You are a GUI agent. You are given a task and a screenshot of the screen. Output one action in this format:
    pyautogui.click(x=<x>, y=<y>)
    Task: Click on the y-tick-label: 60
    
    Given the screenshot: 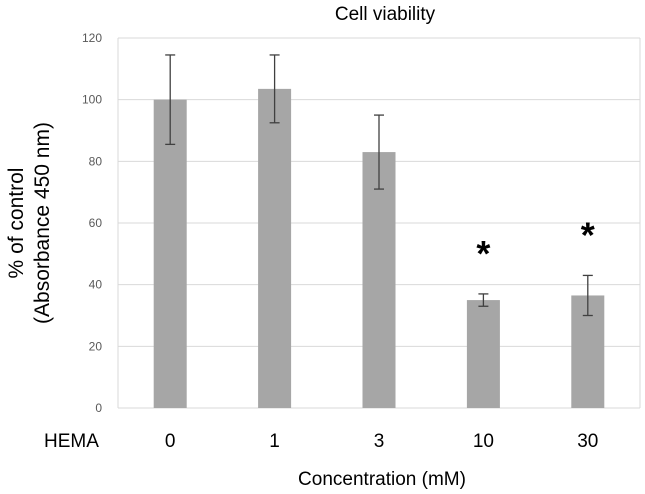 What is the action you would take?
    pyautogui.click(x=96, y=223)
    